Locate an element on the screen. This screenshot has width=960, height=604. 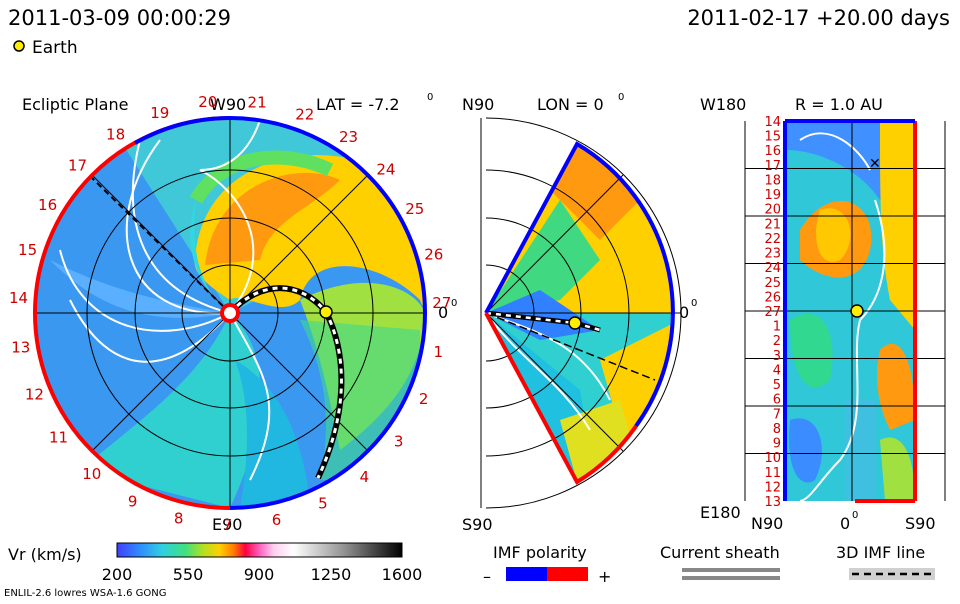
ecliptic-bottom-label: E90 is located at coordinates (227, 524).